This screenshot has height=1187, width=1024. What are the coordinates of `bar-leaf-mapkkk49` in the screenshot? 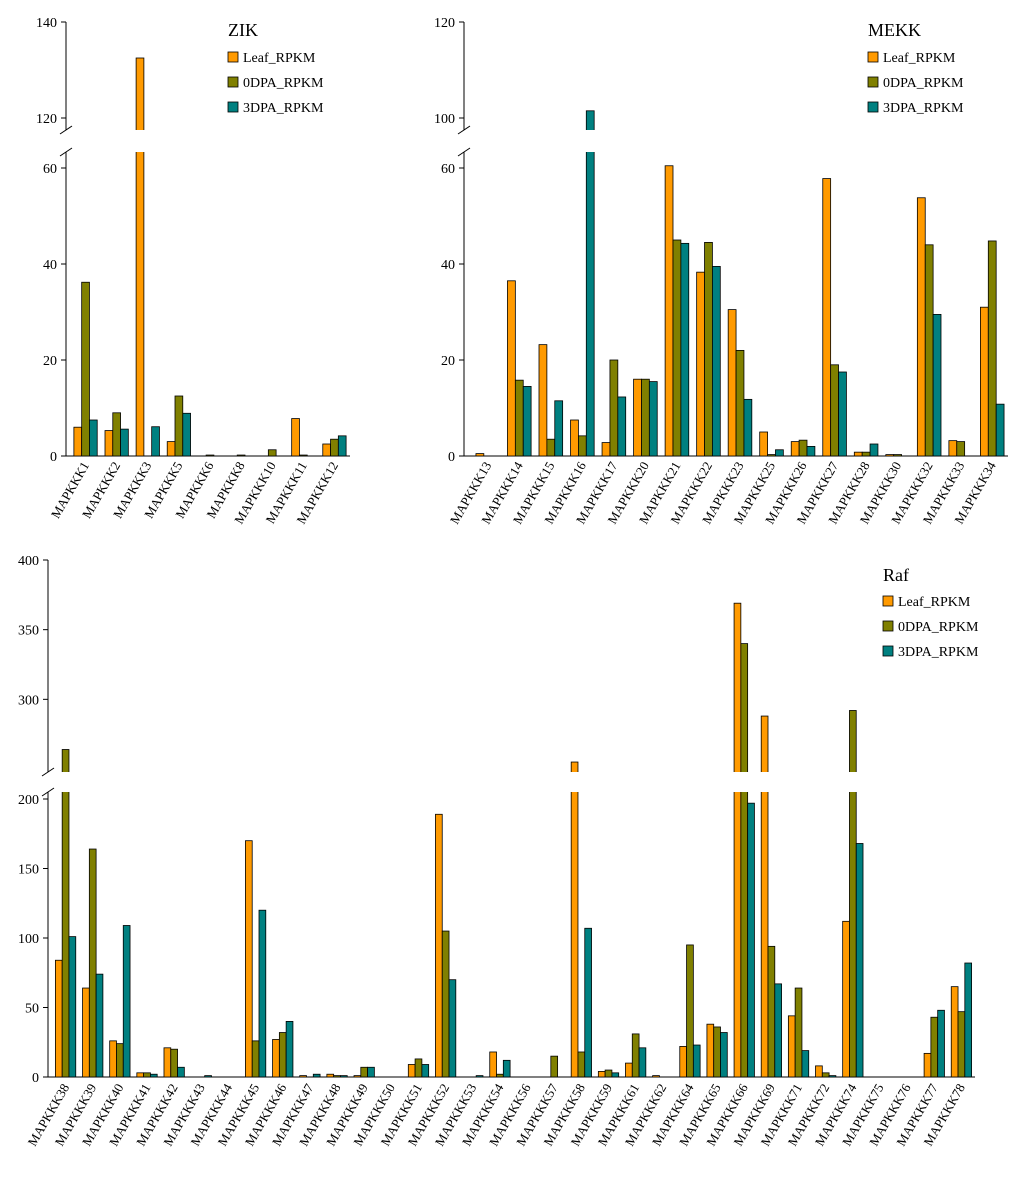 It's located at (357, 1076).